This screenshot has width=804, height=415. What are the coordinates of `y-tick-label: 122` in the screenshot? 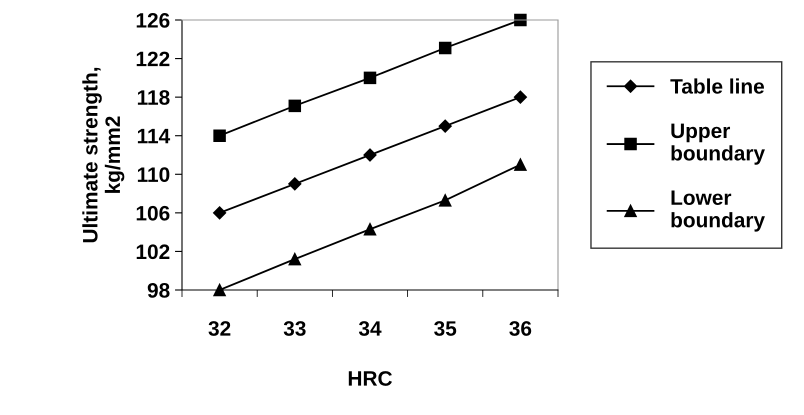 It's located at (153, 59).